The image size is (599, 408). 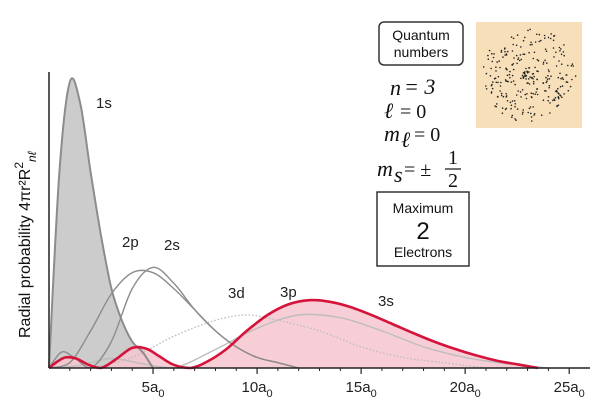 I want to click on curve-label-1s: 1s, so click(x=104, y=103).